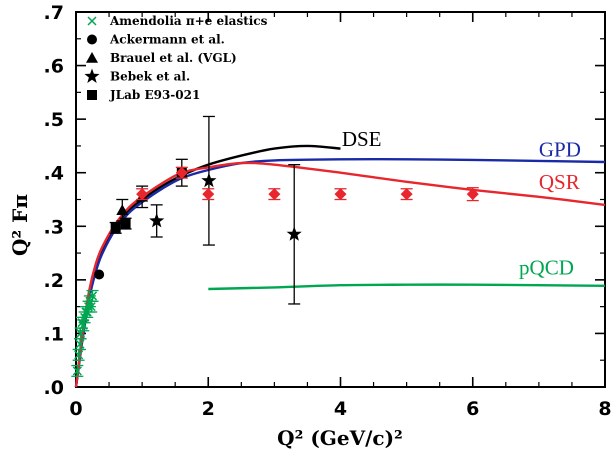 The image size is (613, 452). I want to click on legend-circle-marker, so click(92, 39).